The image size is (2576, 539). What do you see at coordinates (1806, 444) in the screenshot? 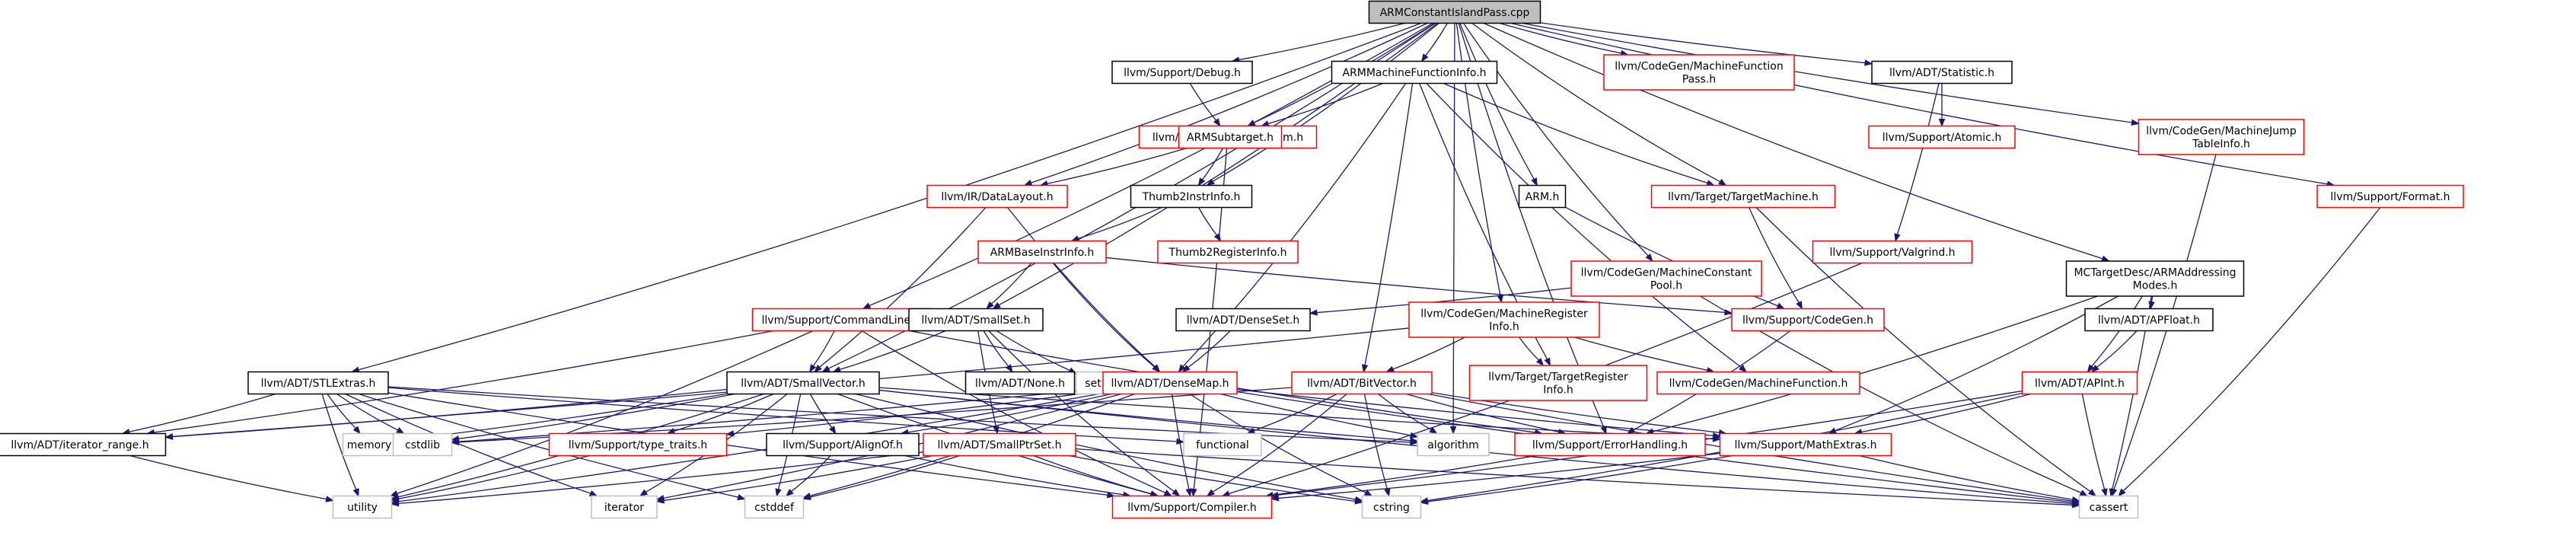
I see `node-mathextras: llvm/Support/MathExtras.h` at bounding box center [1806, 444].